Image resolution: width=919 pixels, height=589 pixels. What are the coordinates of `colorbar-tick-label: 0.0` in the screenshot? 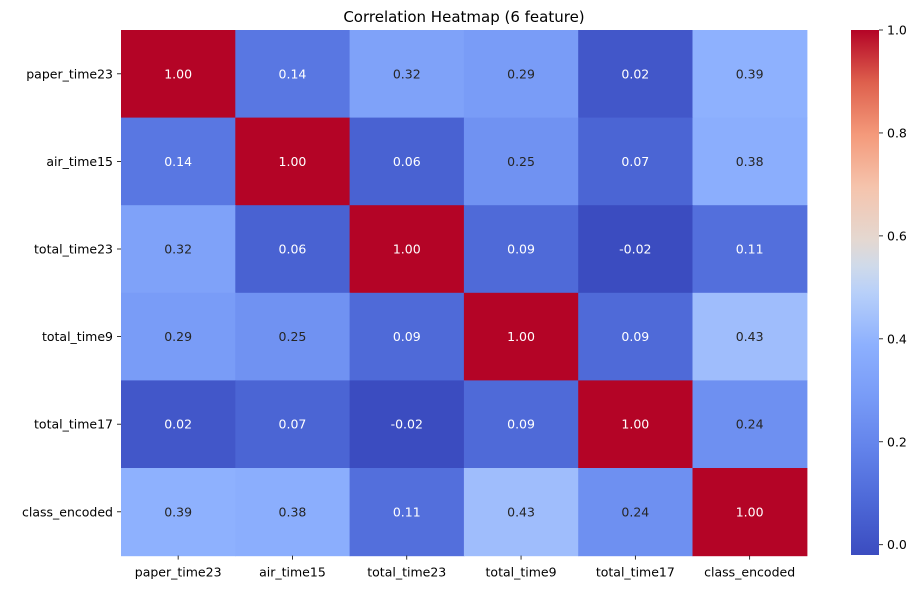 It's located at (897, 544).